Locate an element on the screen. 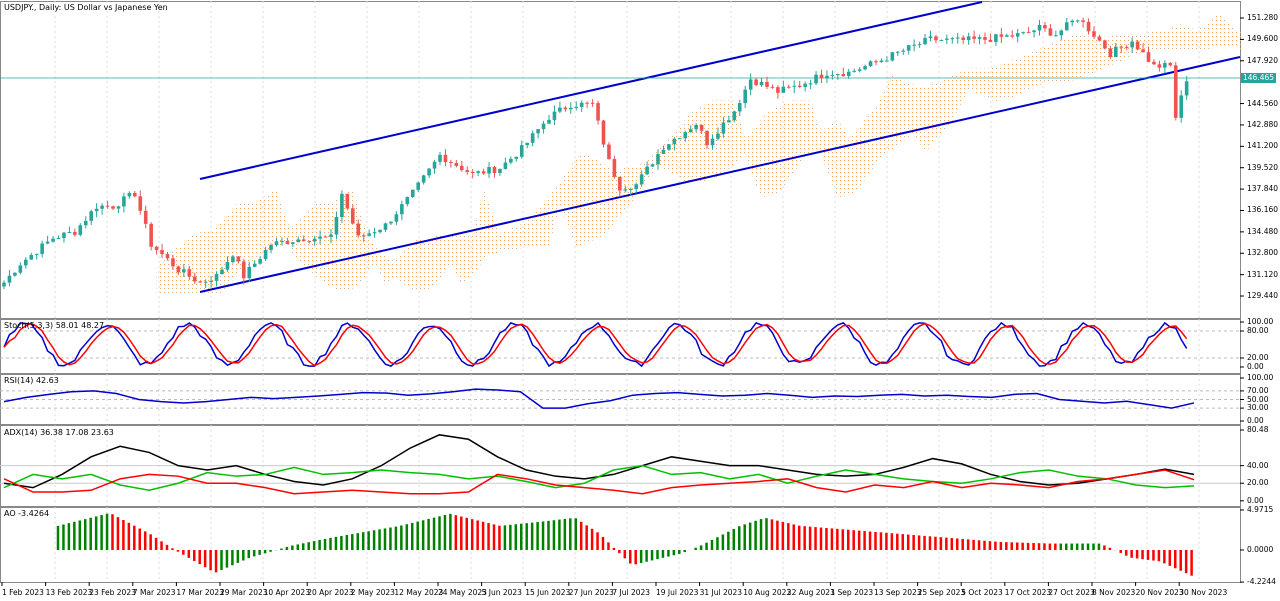 The width and height of the screenshot is (1280, 601). rsi-label: RSI(14) 42.63 is located at coordinates (31, 380).